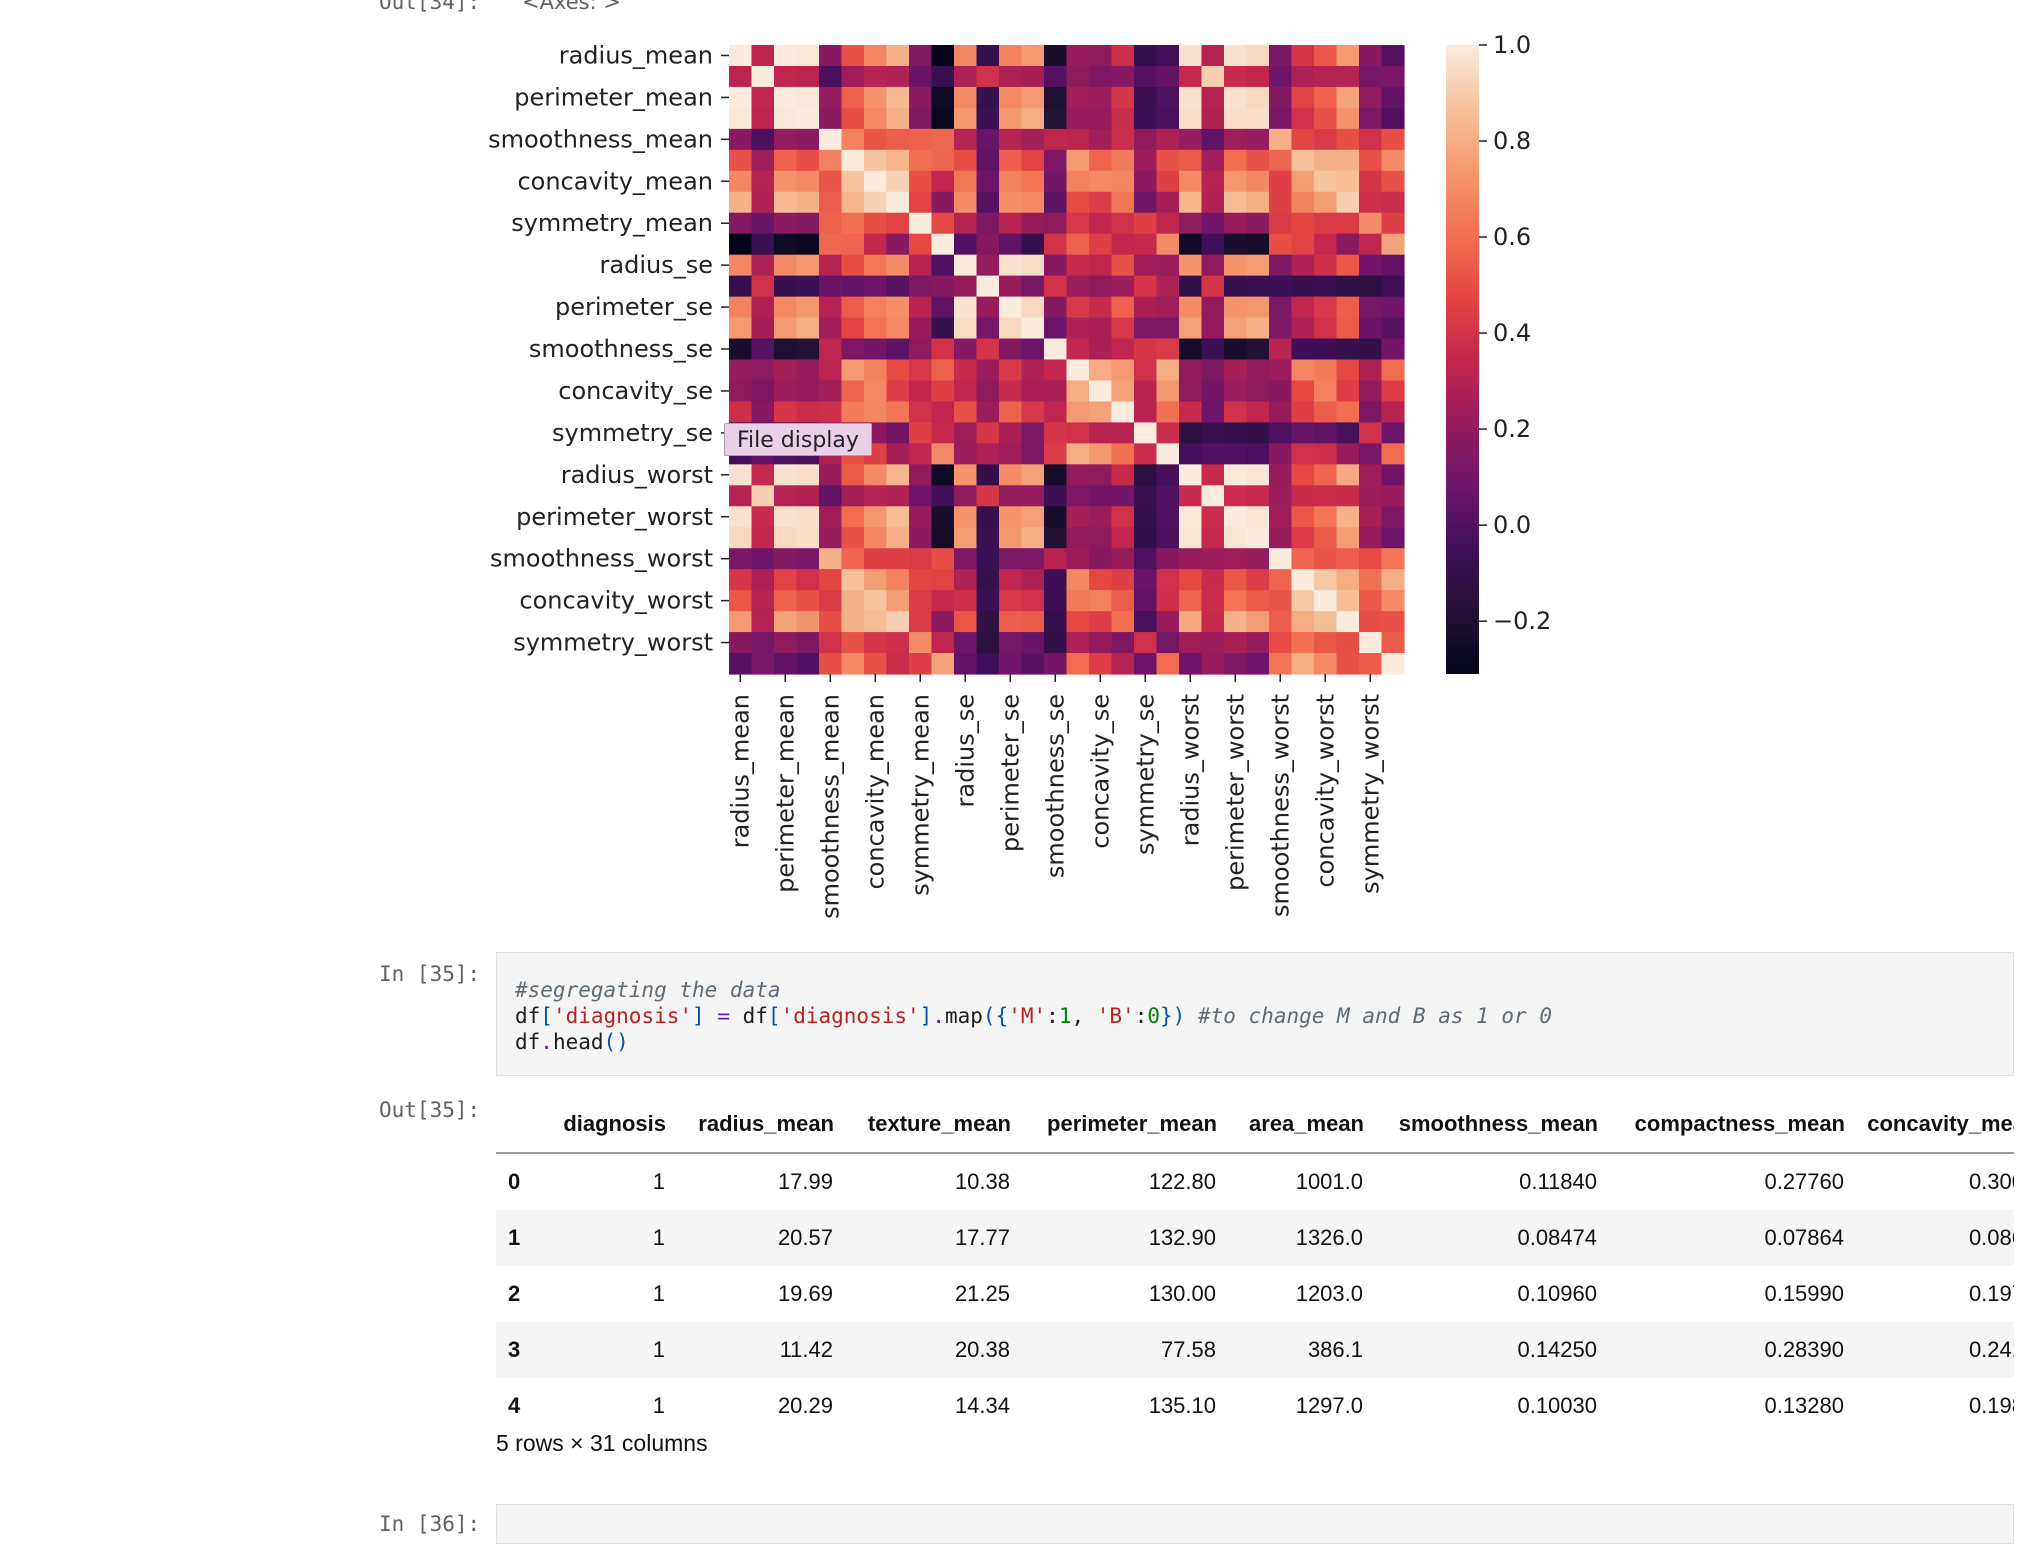  I want to click on x-tick-label: perimeter_mean, so click(785, 793).